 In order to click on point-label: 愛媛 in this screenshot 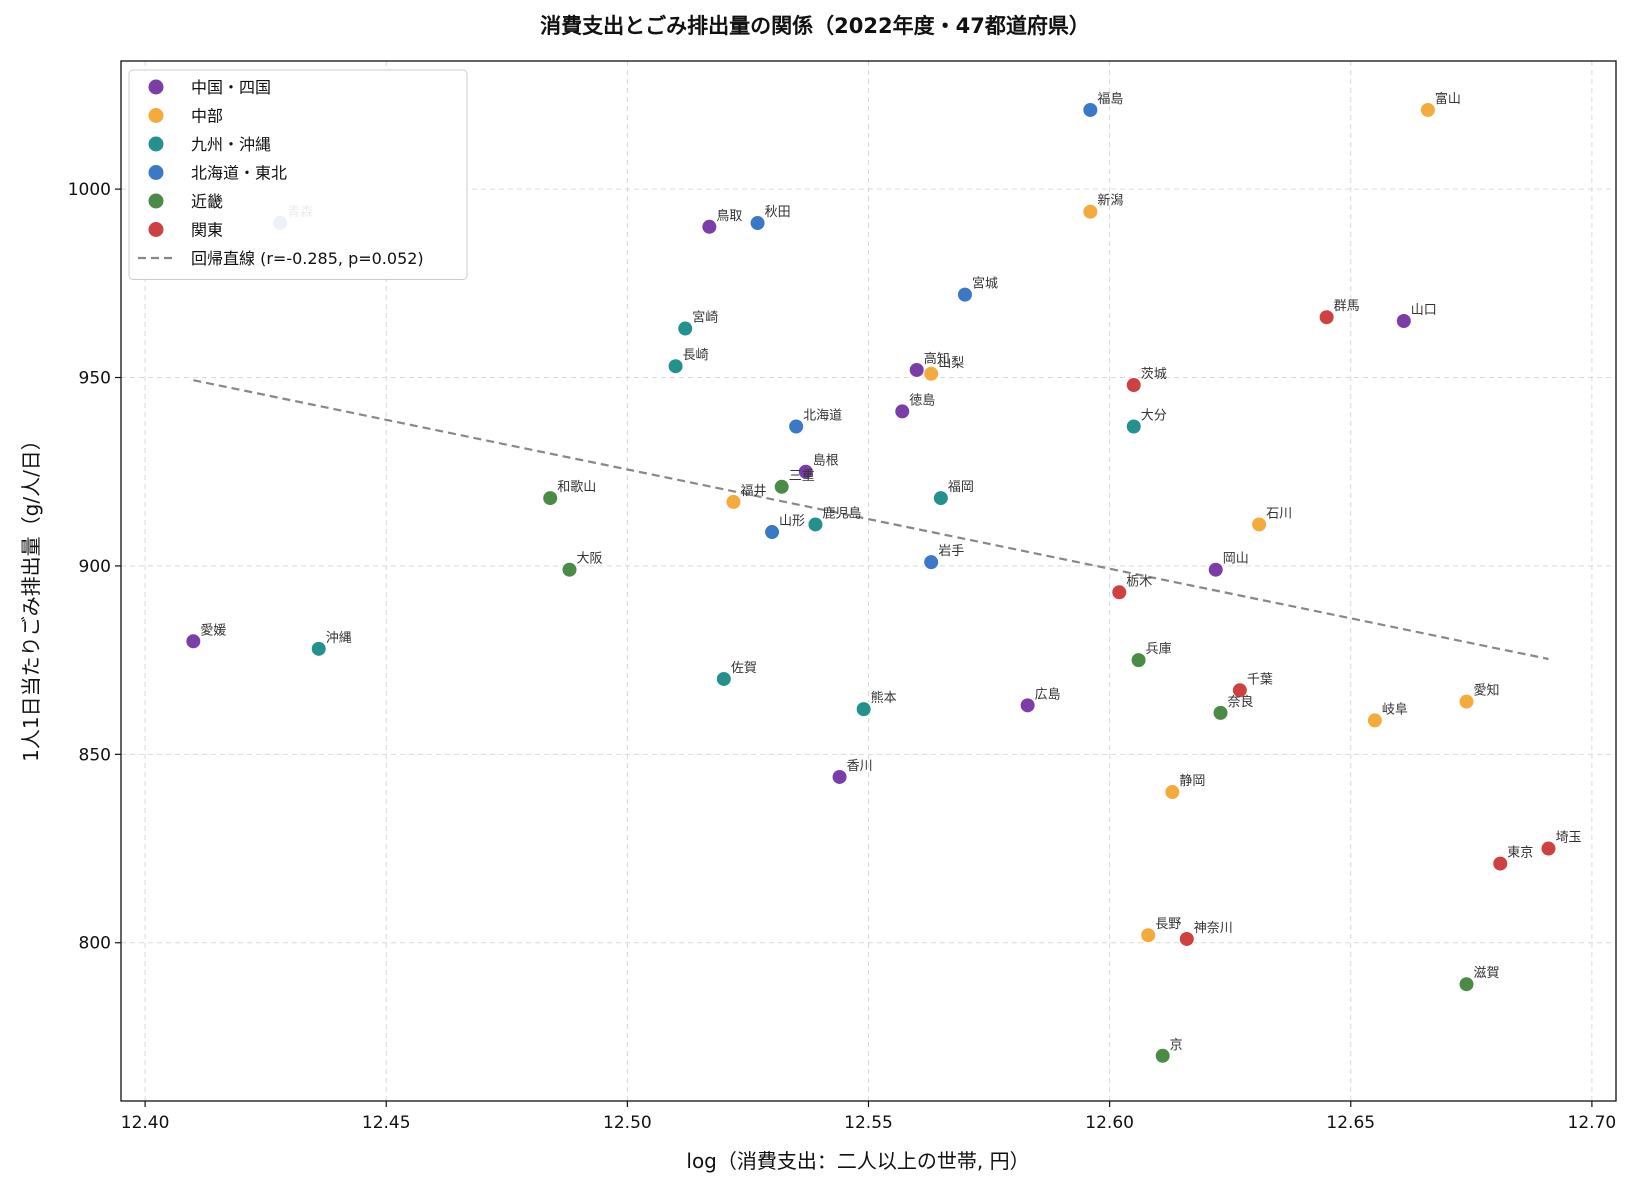, I will do `click(213, 630)`.